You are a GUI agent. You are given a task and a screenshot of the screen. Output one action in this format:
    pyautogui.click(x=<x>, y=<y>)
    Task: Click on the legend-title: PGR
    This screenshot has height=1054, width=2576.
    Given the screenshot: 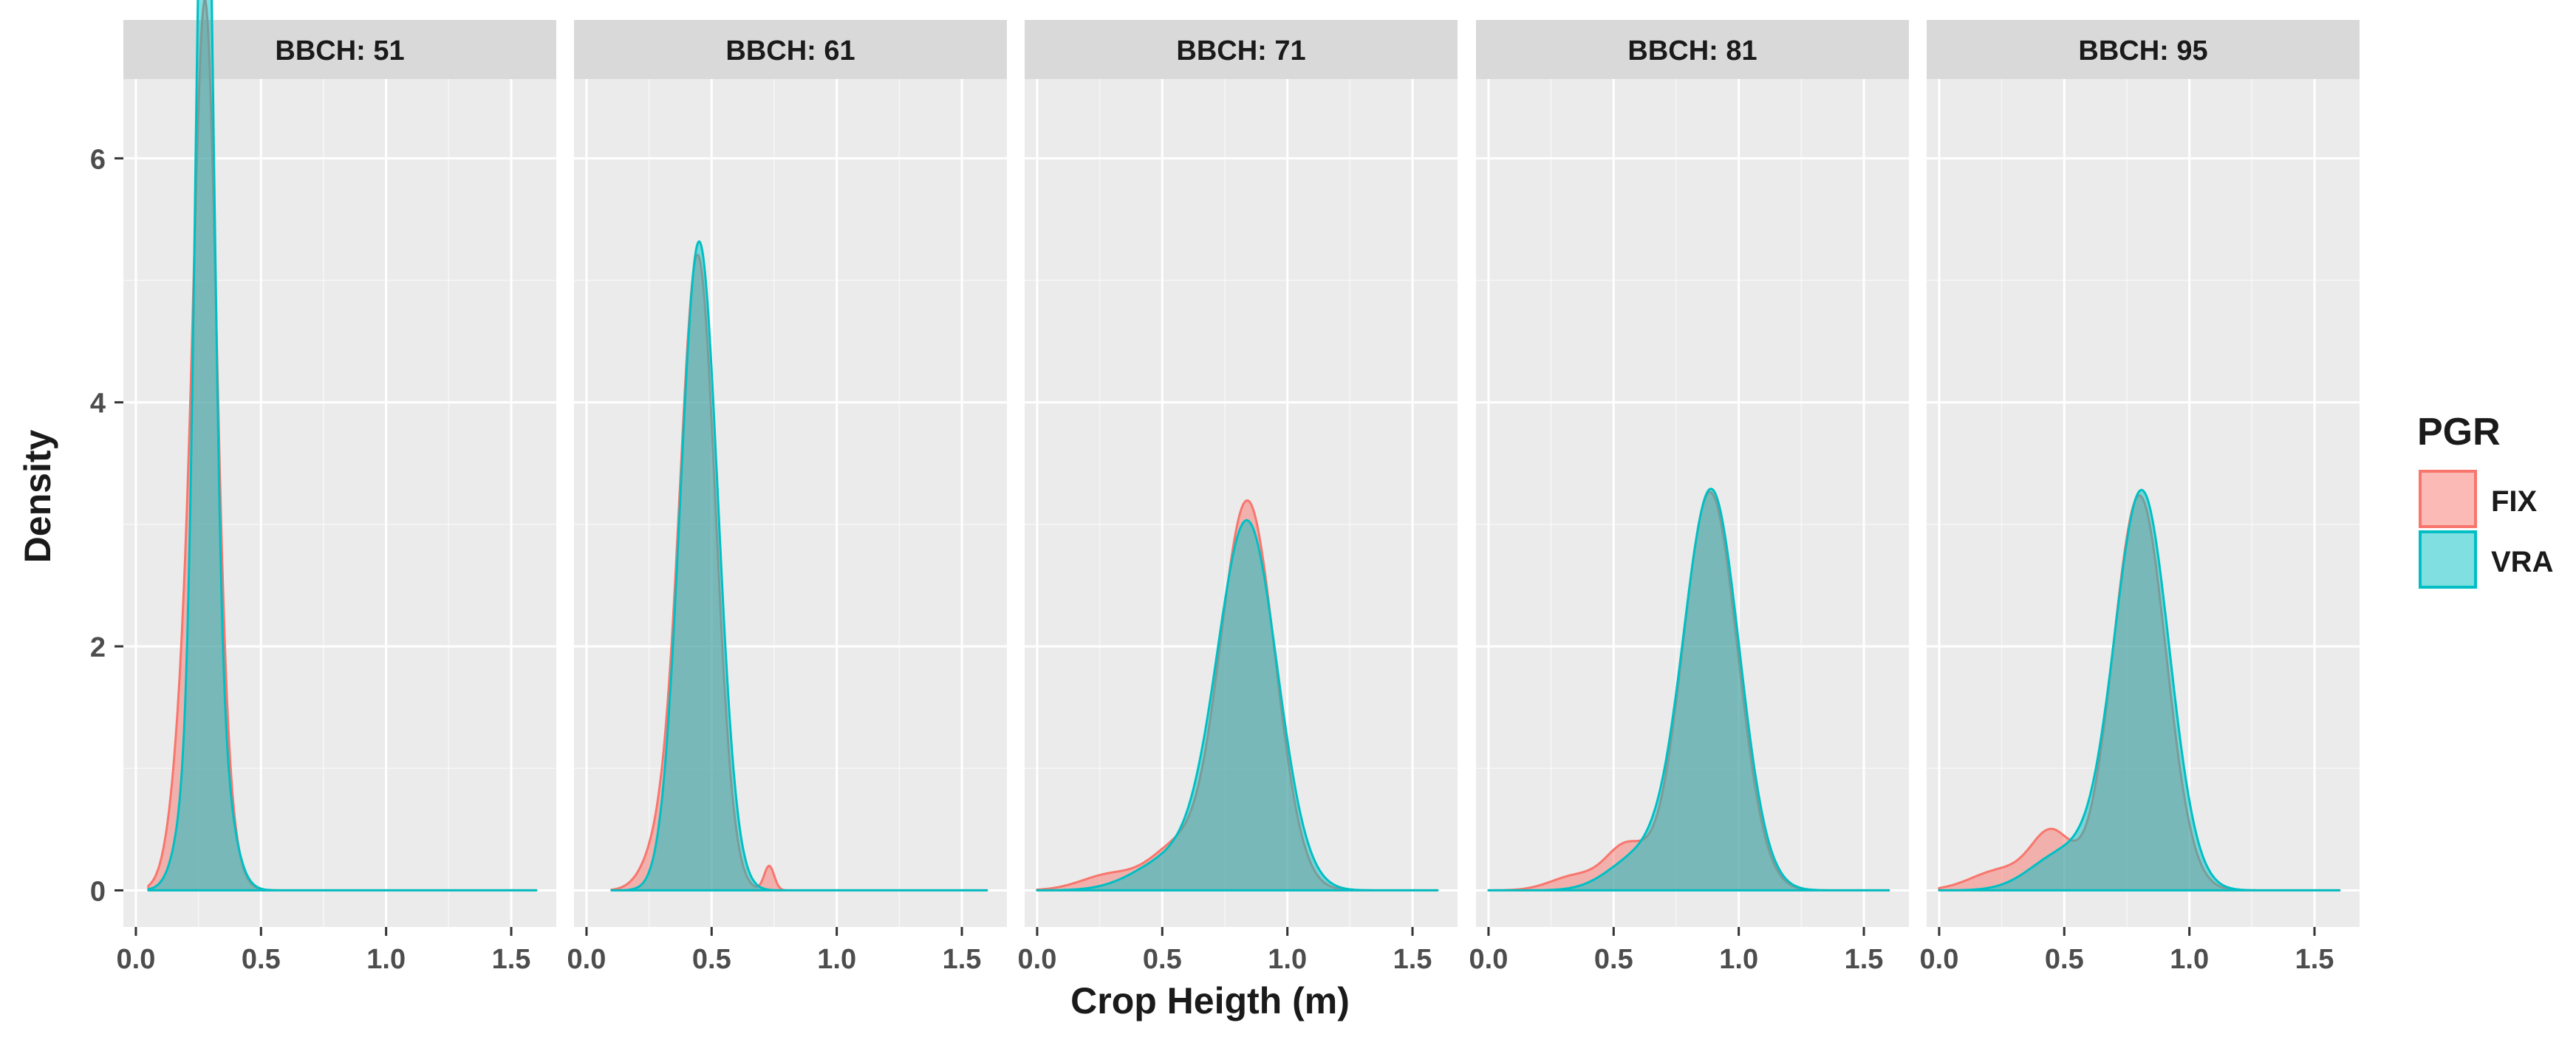 What is the action you would take?
    pyautogui.click(x=2459, y=433)
    